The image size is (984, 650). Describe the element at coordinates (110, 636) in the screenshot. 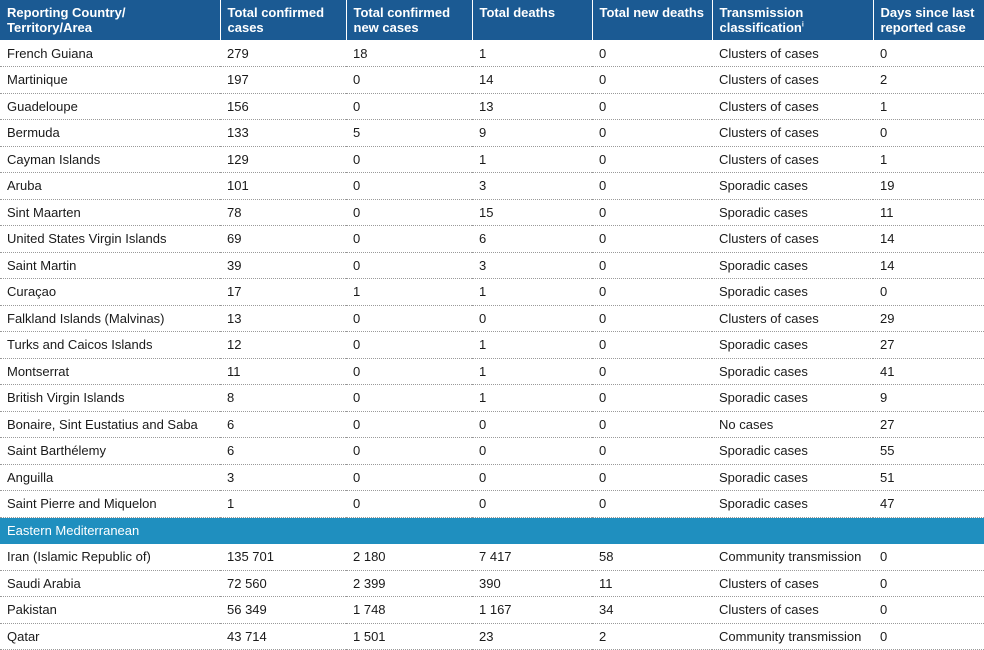

I see `cell-country: Qatar` at that location.